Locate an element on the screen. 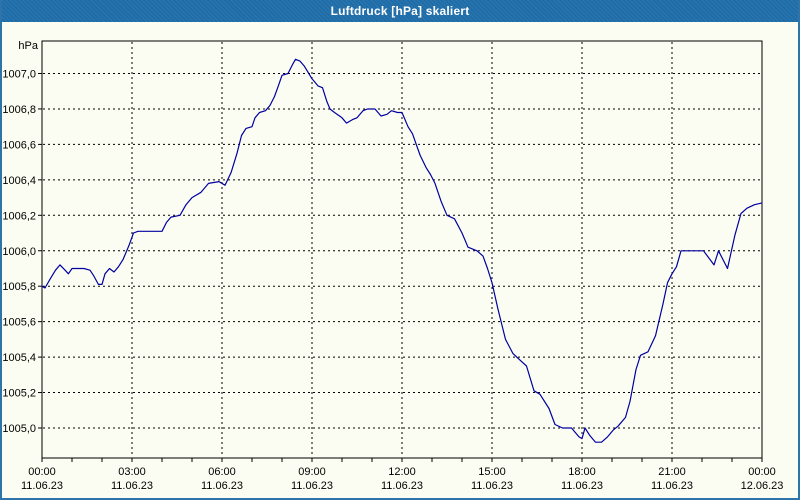 The height and width of the screenshot is (500, 800). x-tick-time-label: 06:00 is located at coordinates (222, 472).